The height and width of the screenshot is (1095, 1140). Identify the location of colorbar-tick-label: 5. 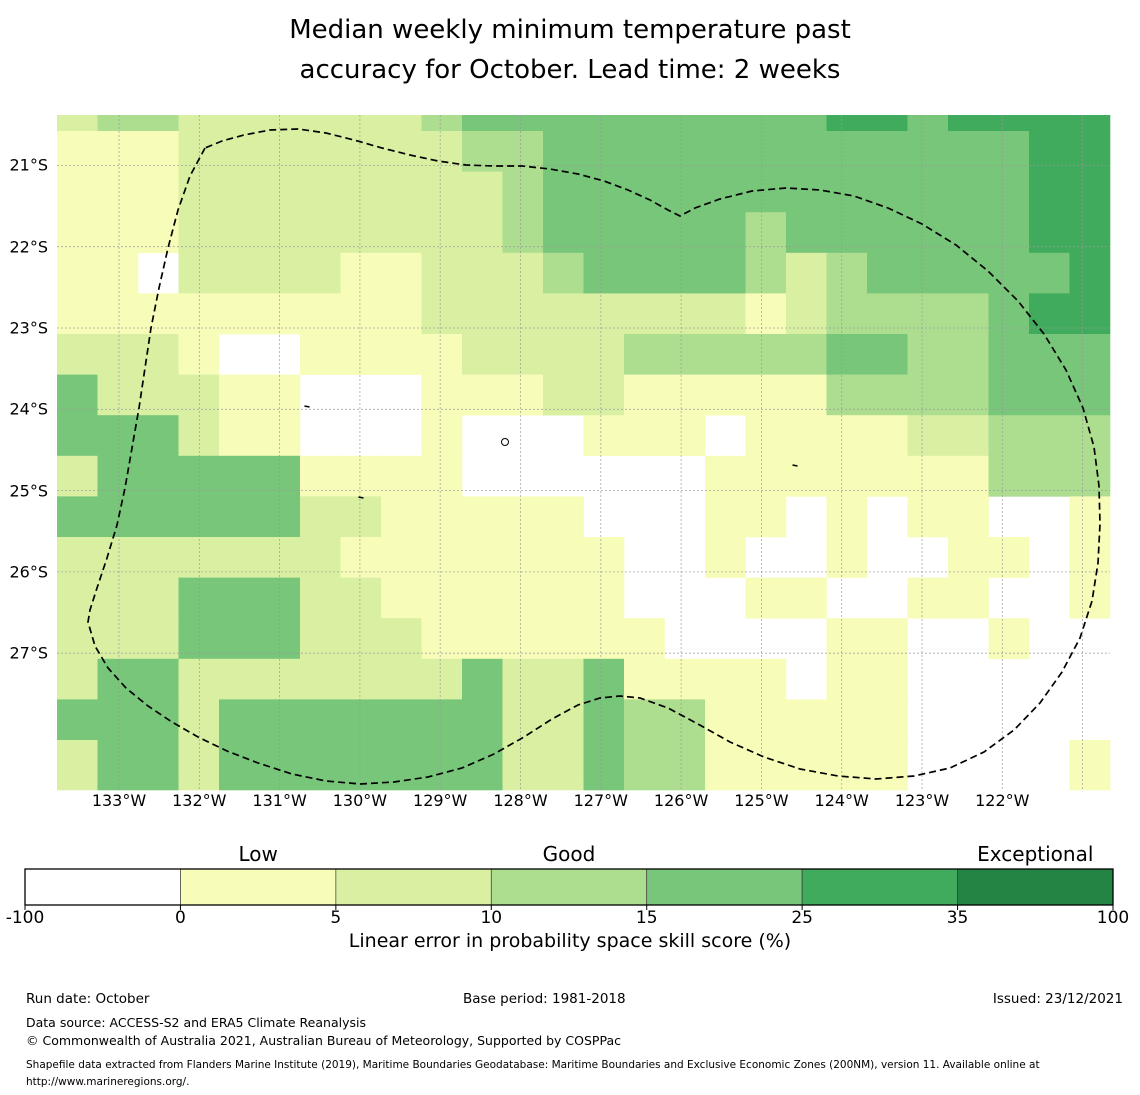
(336, 918).